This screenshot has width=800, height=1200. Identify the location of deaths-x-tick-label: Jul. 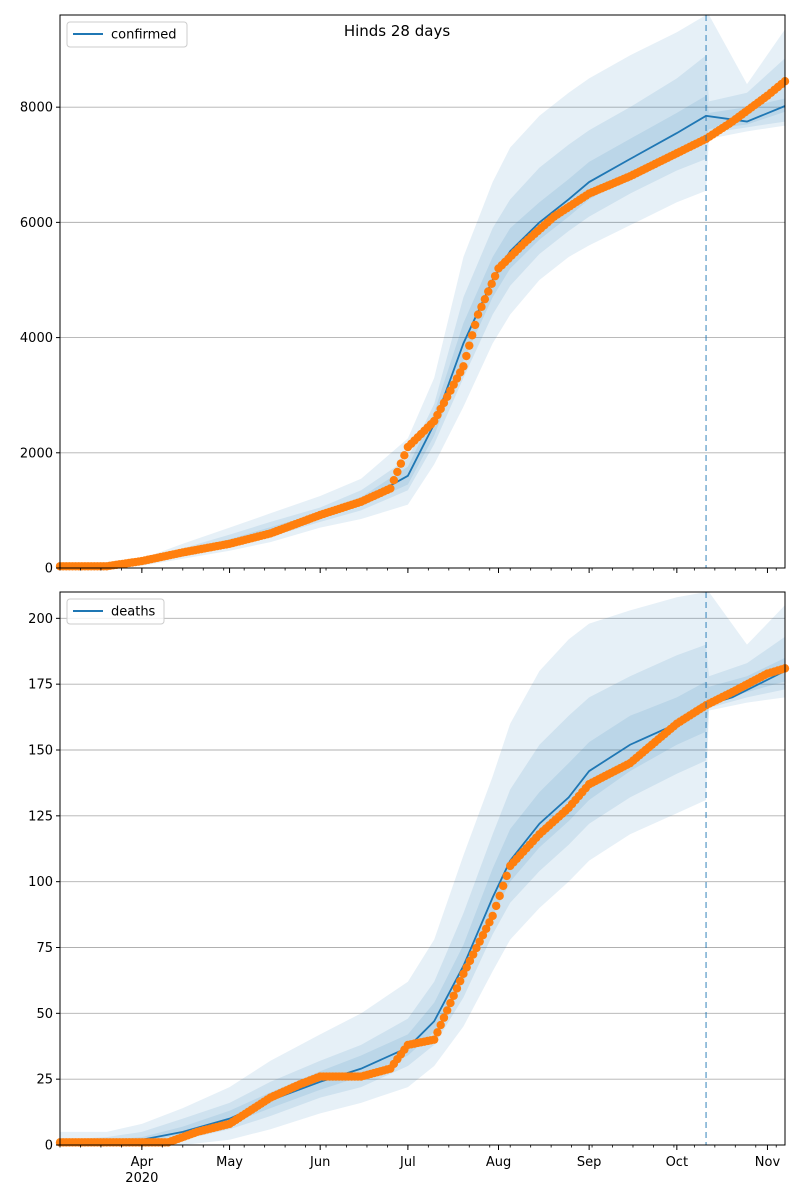
(407, 1162).